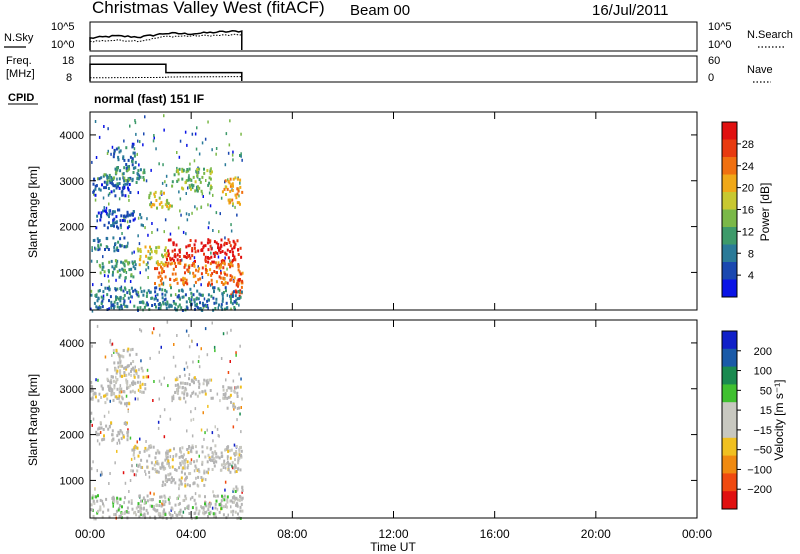 Image resolution: width=800 pixels, height=554 pixels. Describe the element at coordinates (393, 36) in the screenshot. I see `nsky-frame` at that location.